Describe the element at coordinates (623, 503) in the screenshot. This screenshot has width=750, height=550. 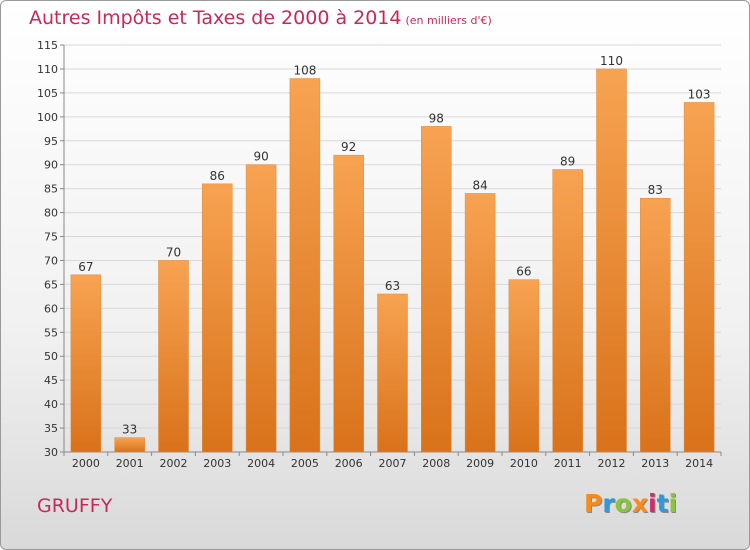
I see `logo-letter: o` at that location.